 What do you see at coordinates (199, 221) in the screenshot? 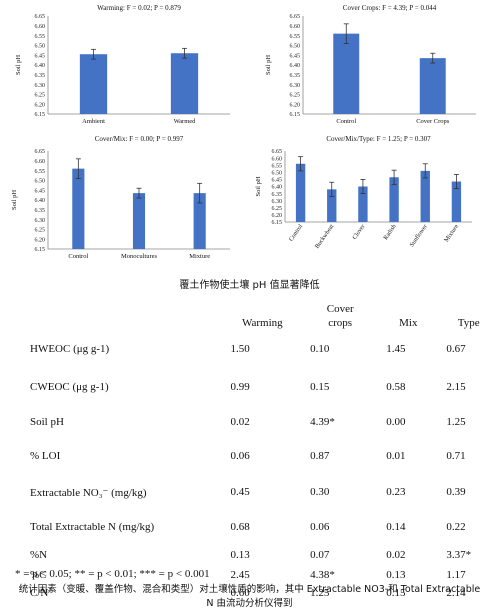
I see `bar-mixture` at bounding box center [199, 221].